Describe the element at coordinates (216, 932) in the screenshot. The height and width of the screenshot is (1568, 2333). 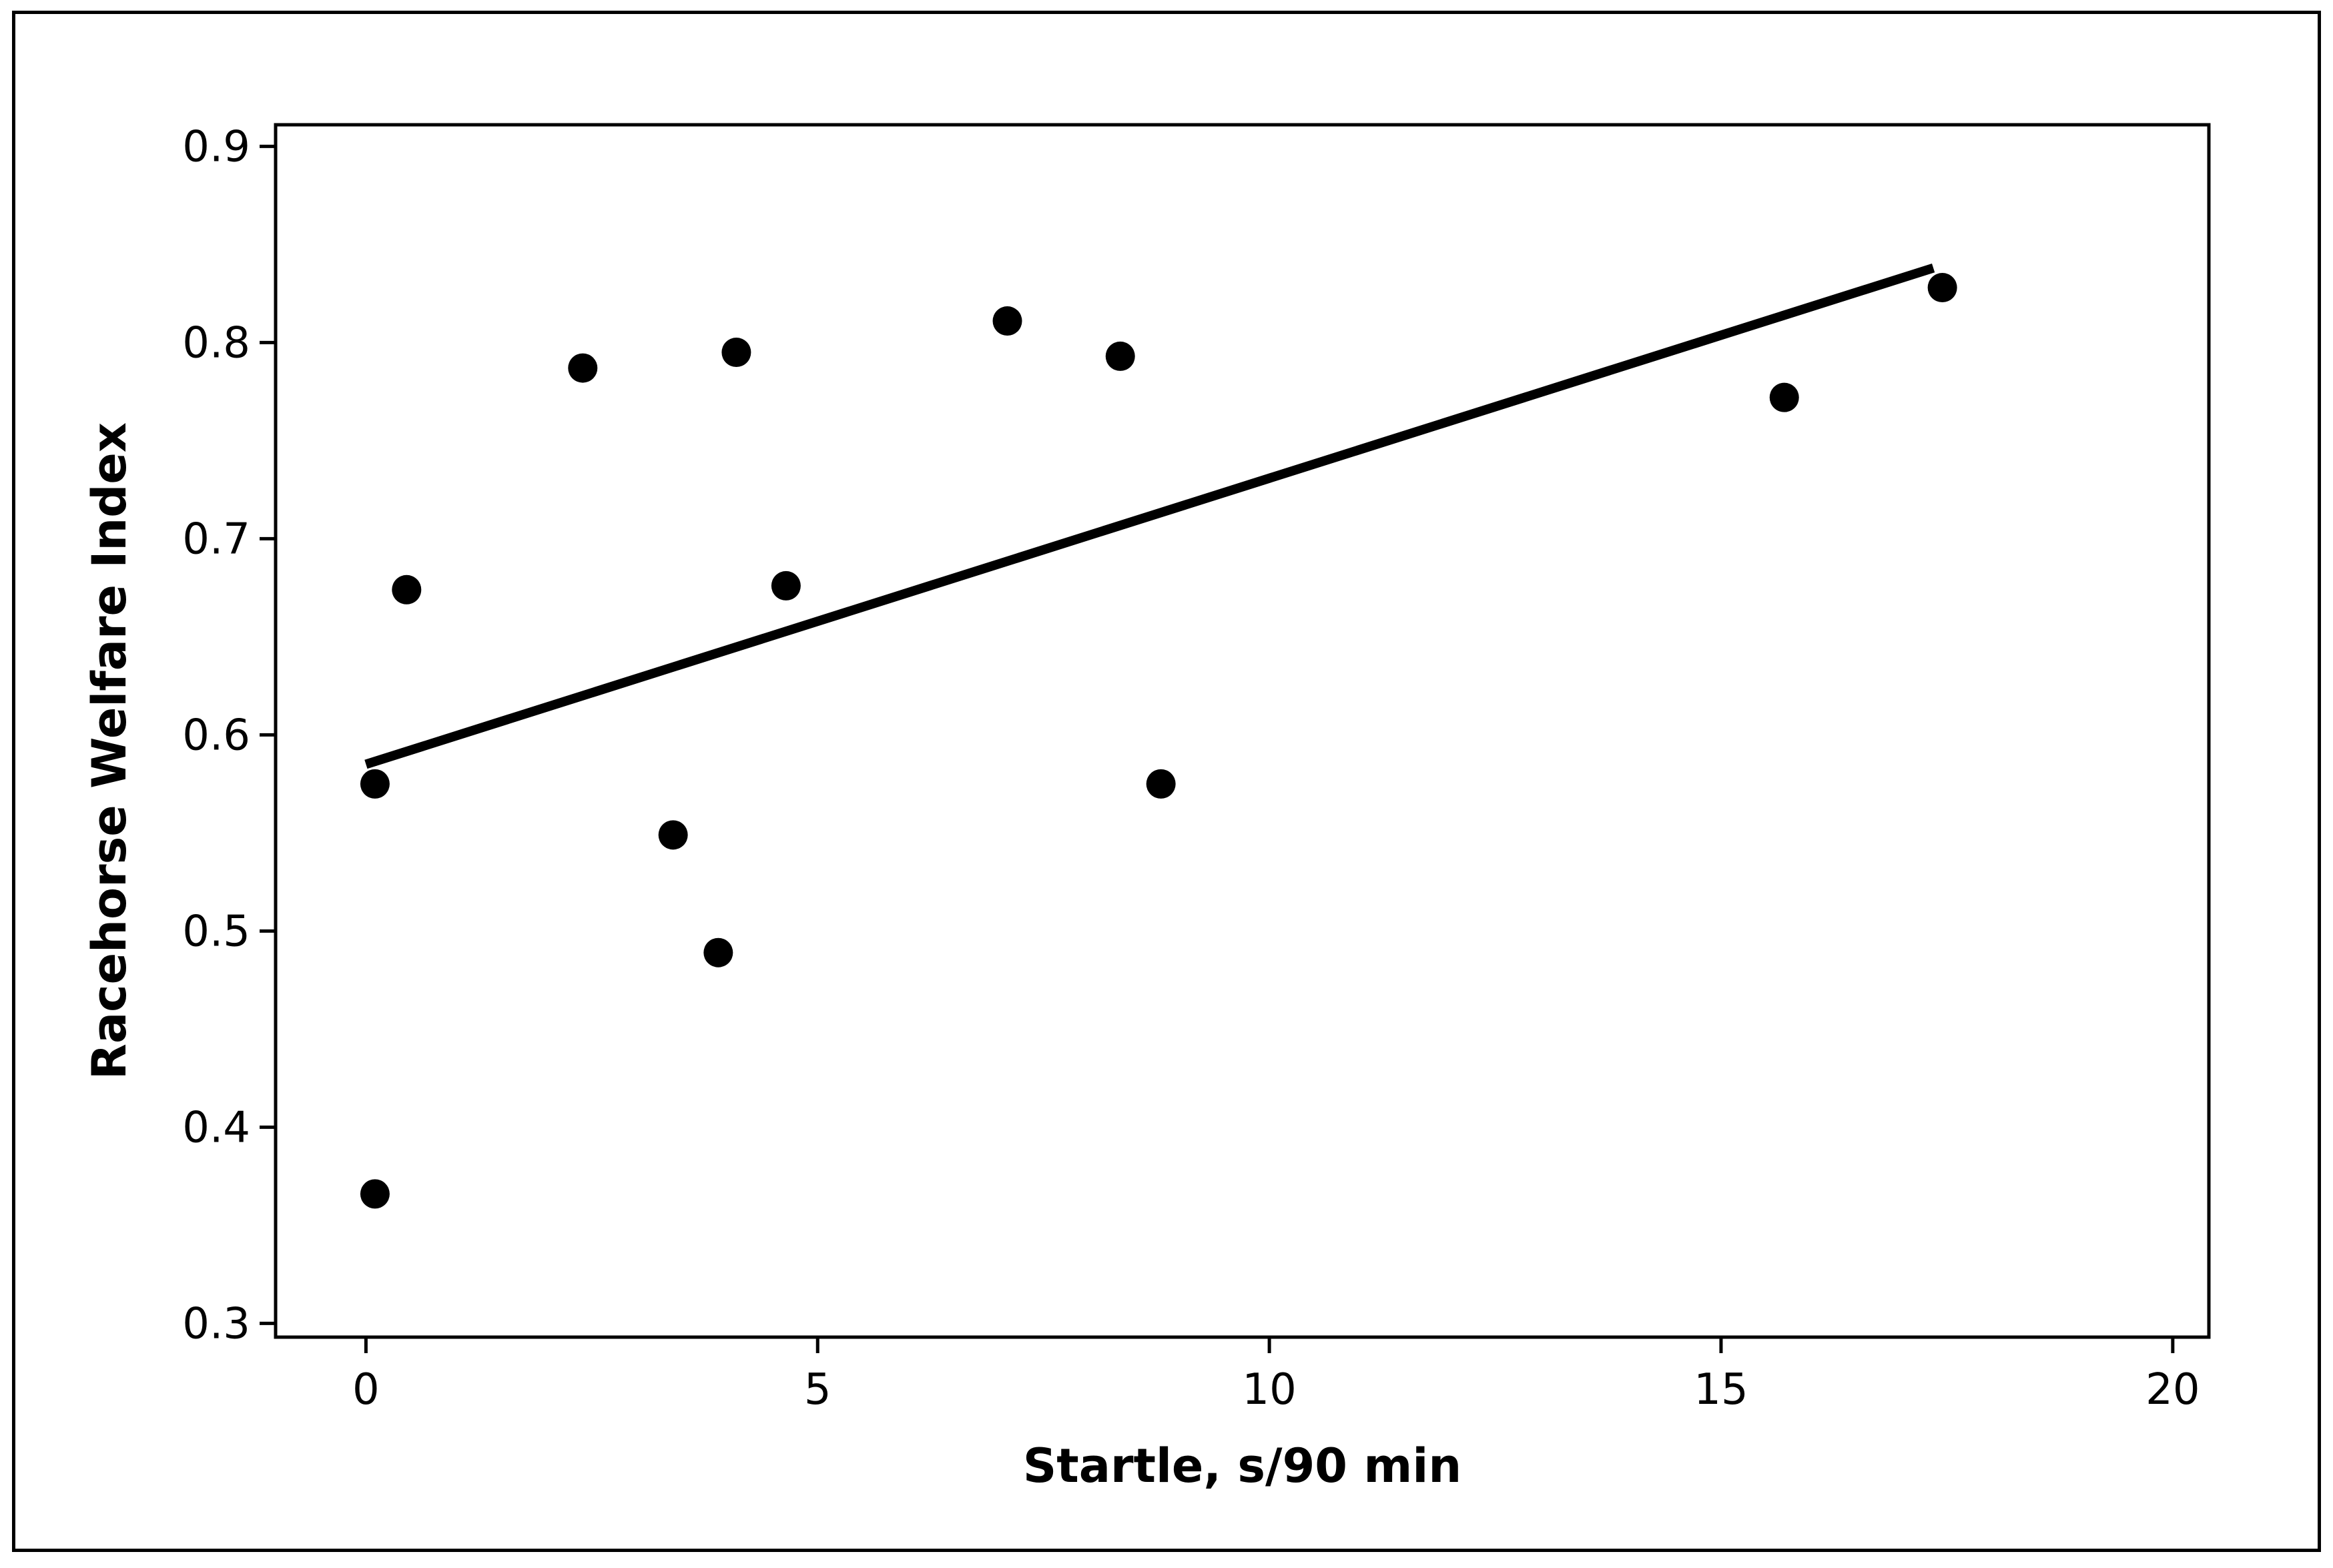
I see `y-tick-label: 0.5` at that location.